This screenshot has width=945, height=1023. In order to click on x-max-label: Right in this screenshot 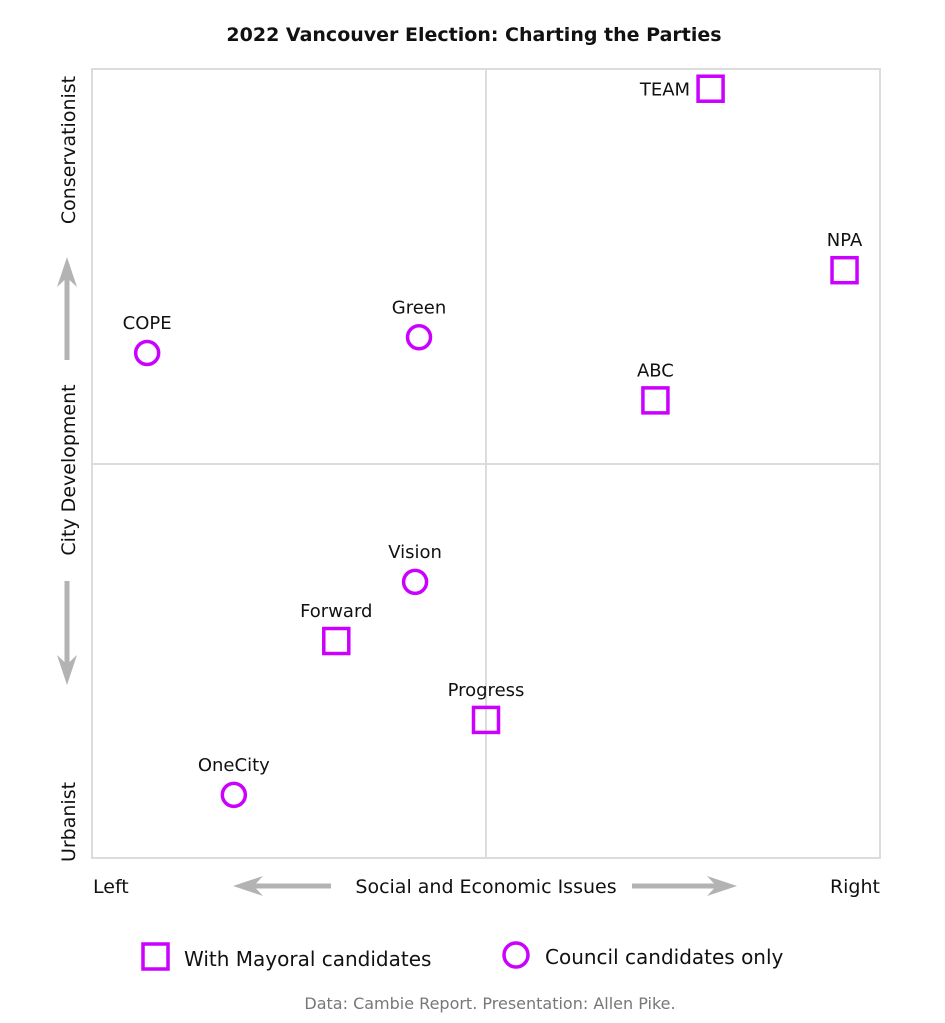, I will do `click(855, 887)`.